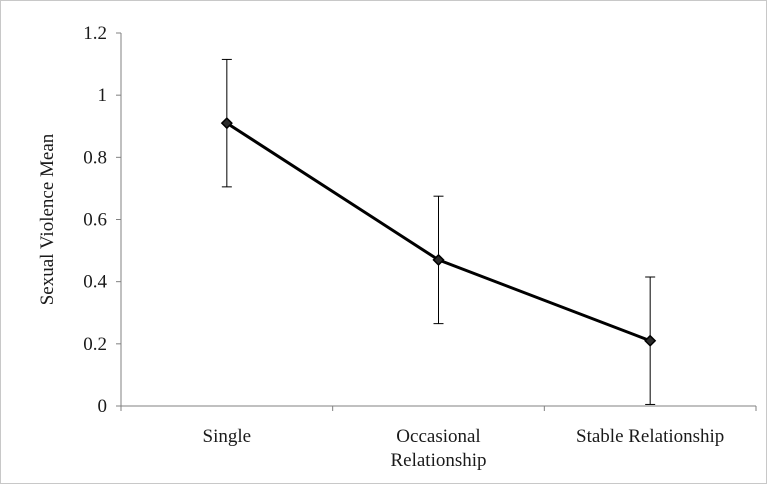  What do you see at coordinates (47, 219) in the screenshot?
I see `y-axis-title: Sexual Violence Mean` at bounding box center [47, 219].